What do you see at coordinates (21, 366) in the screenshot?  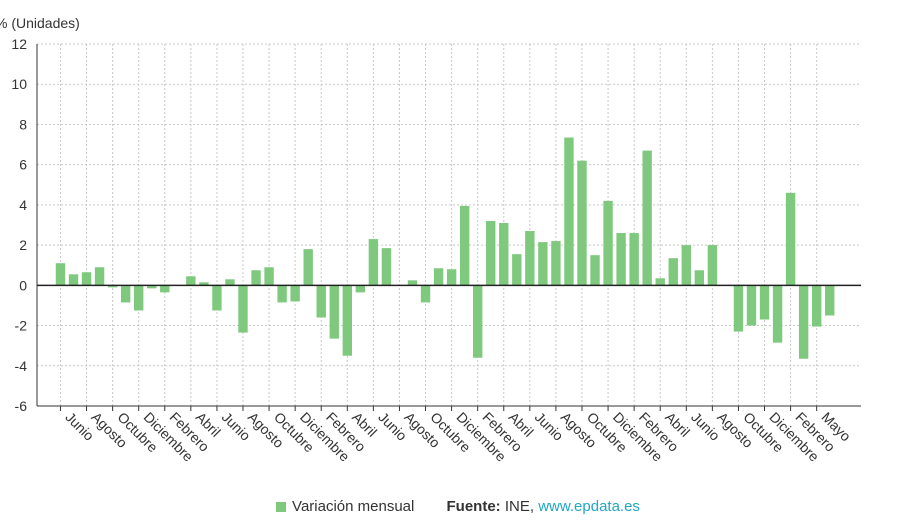 I see `y-tick-label: -4` at bounding box center [21, 366].